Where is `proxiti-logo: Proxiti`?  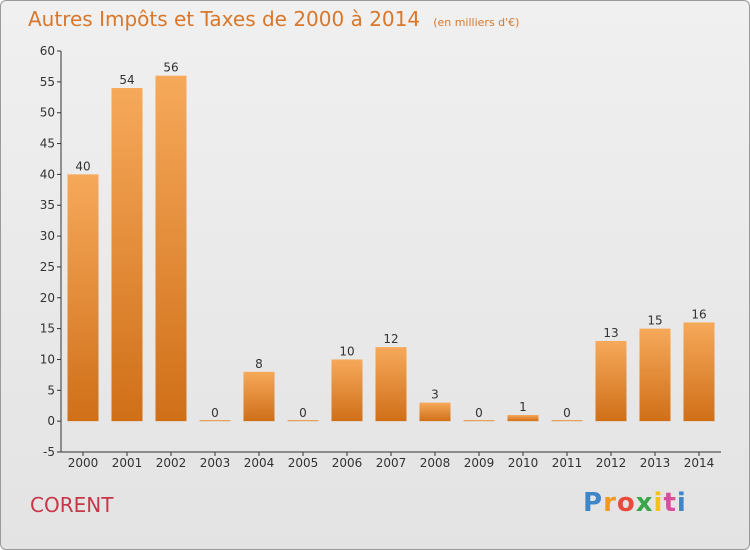 proxiti-logo: Proxiti is located at coordinates (635, 503).